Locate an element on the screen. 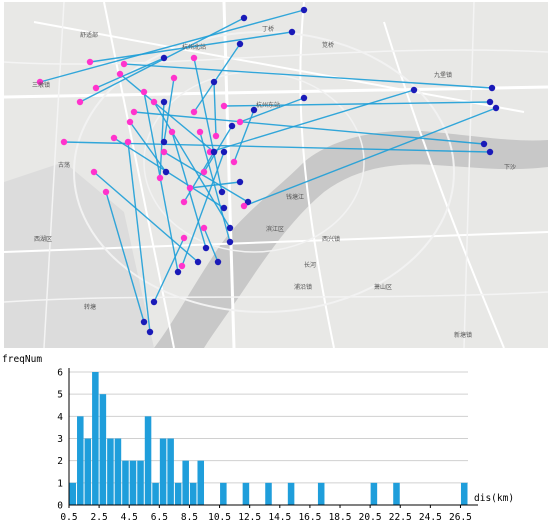 This screenshot has width=550, height=526. map-label: 舒适部 is located at coordinates (89, 35).